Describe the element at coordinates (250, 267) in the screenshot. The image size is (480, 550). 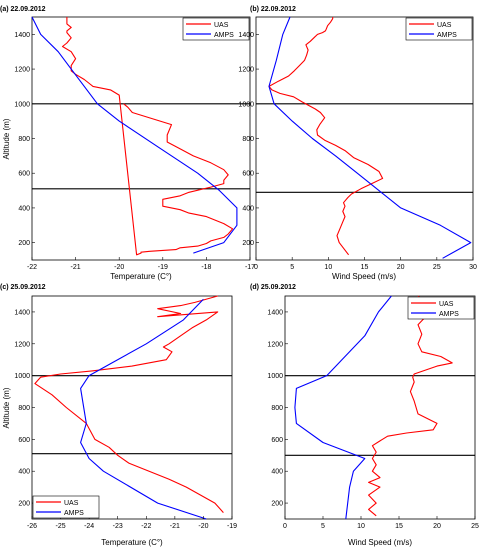
I see `x-tick-label: -17` at that location.